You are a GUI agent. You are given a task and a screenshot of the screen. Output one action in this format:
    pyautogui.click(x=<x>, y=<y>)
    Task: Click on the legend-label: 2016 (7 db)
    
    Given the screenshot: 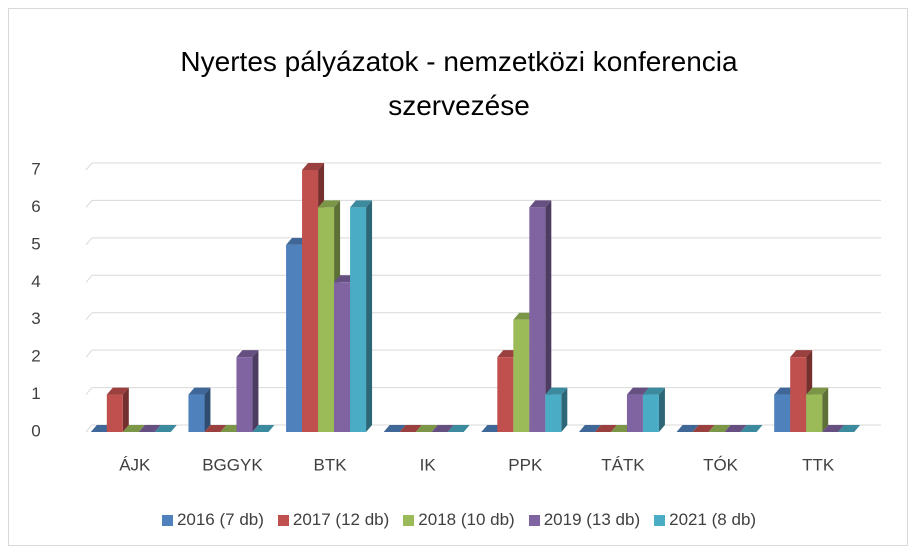 What is the action you would take?
    pyautogui.click(x=220, y=519)
    